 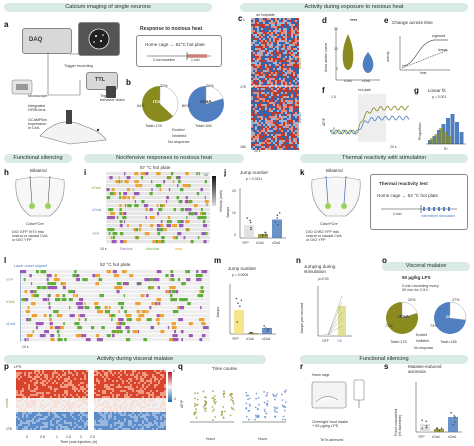 What do you see at coordinates (366, 81) in the screenshot?
I see `panel-d-xtick-ccea: cCeA` at bounding box center [366, 81].